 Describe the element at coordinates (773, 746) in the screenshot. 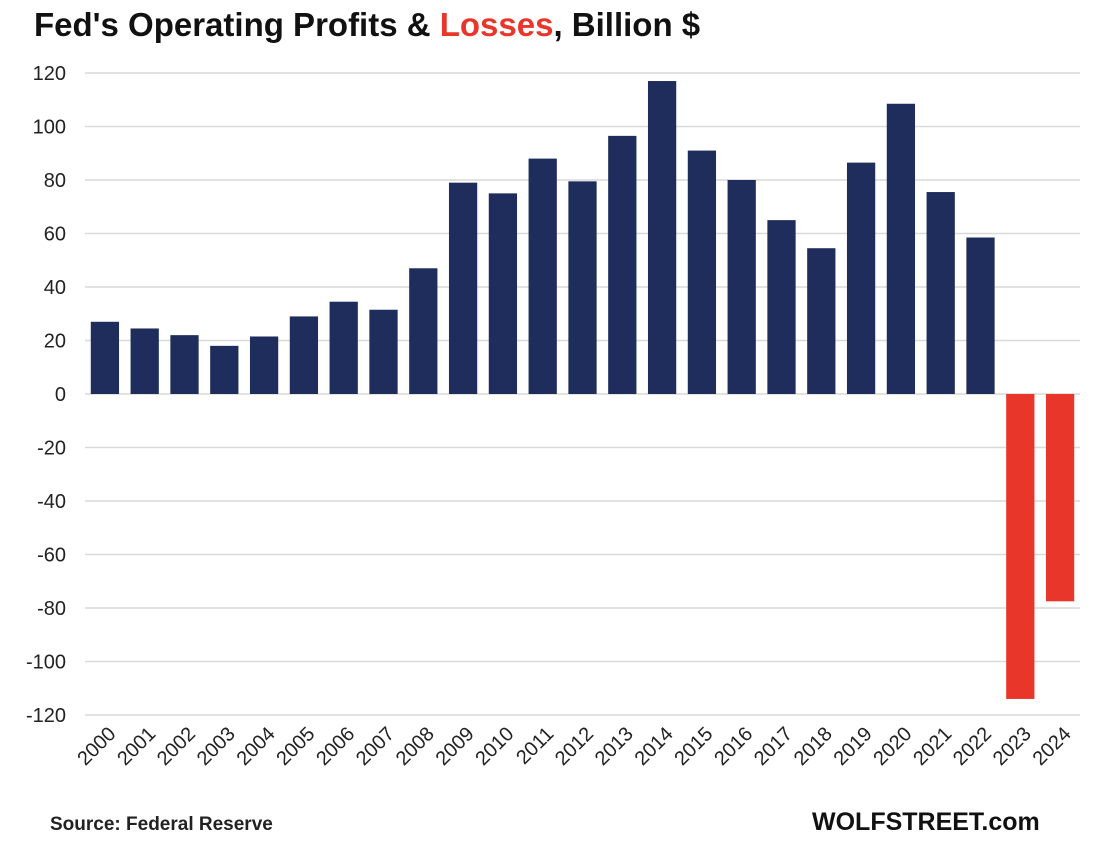

I see `x-tick-label: 2017` at that location.